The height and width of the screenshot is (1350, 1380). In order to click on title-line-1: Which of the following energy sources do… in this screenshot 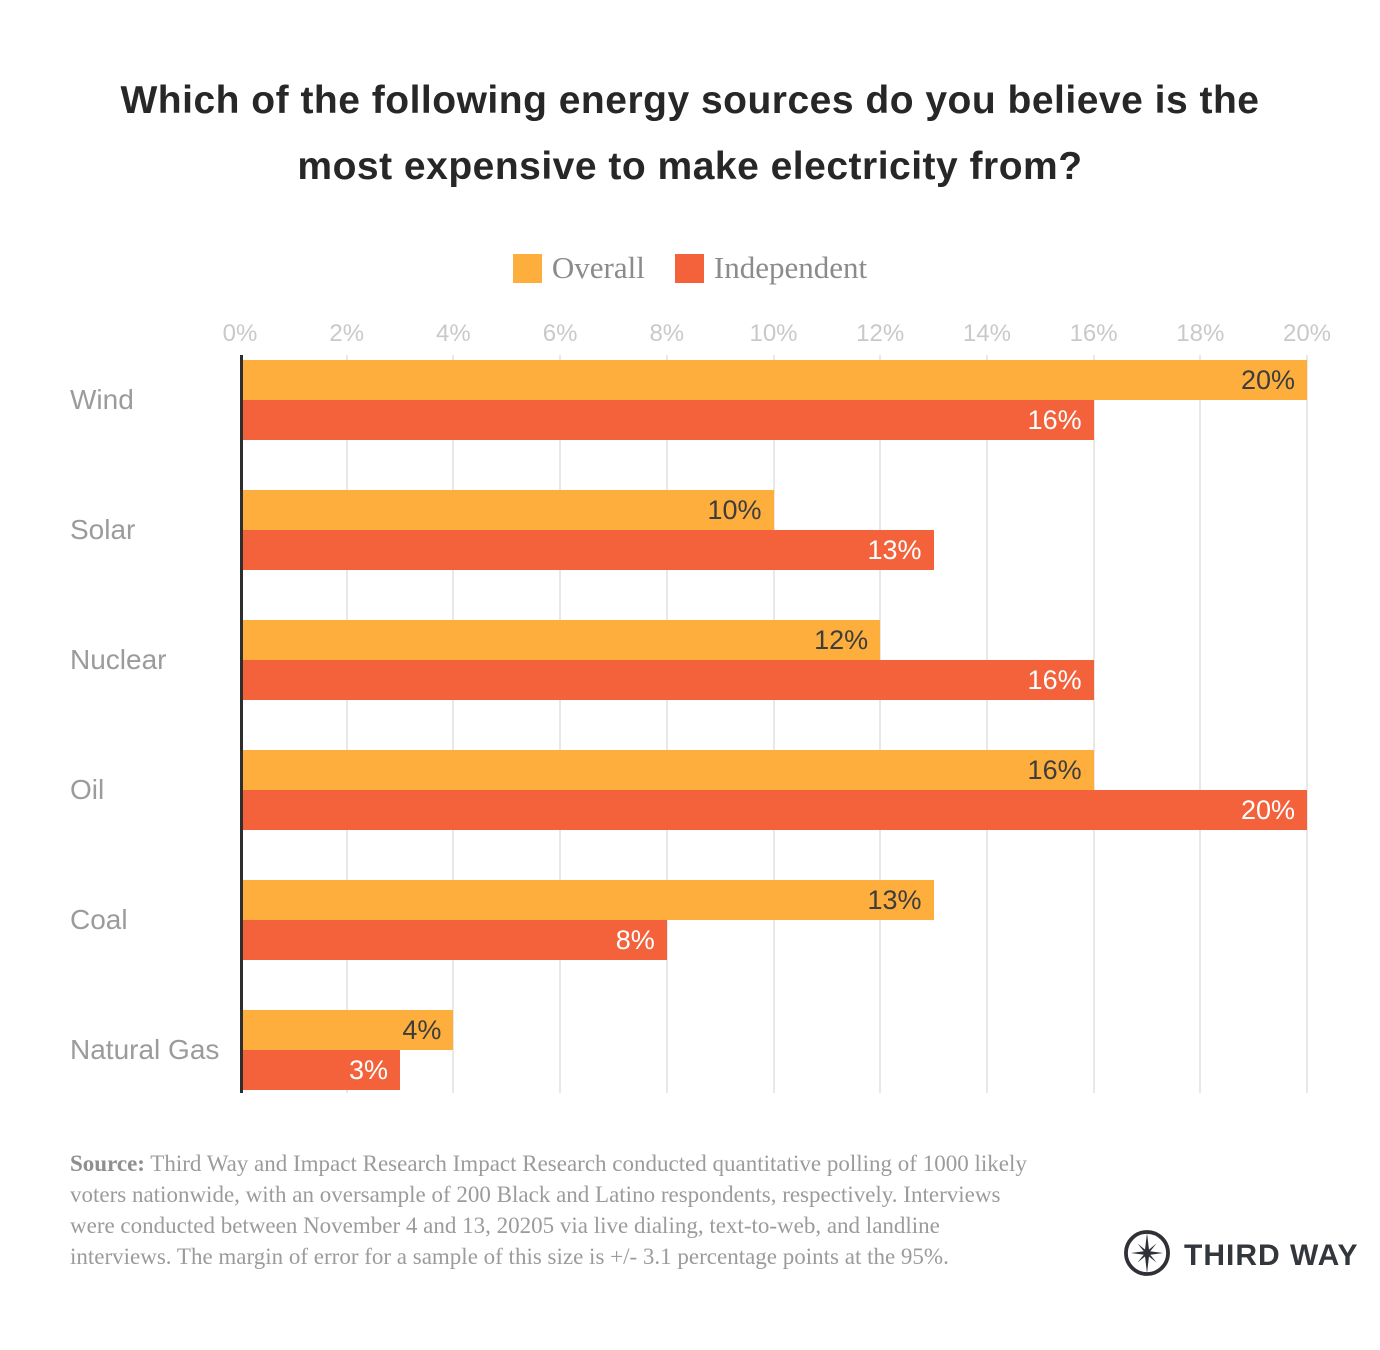, I will do `click(690, 100)`.